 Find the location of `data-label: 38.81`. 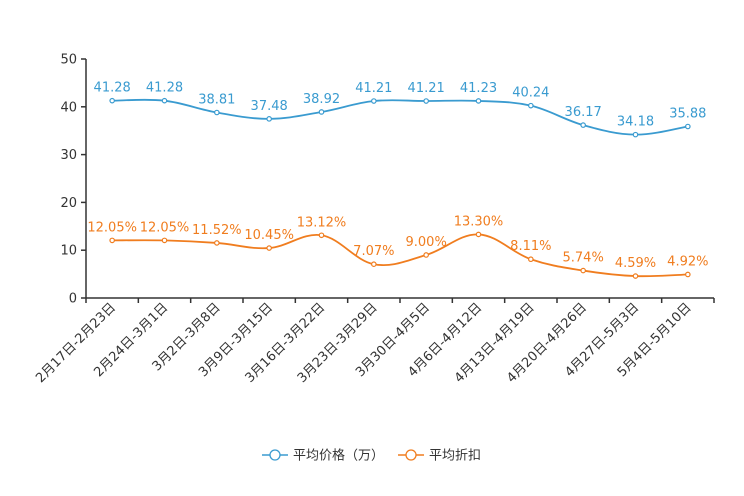

data-label: 38.81 is located at coordinates (216, 99).